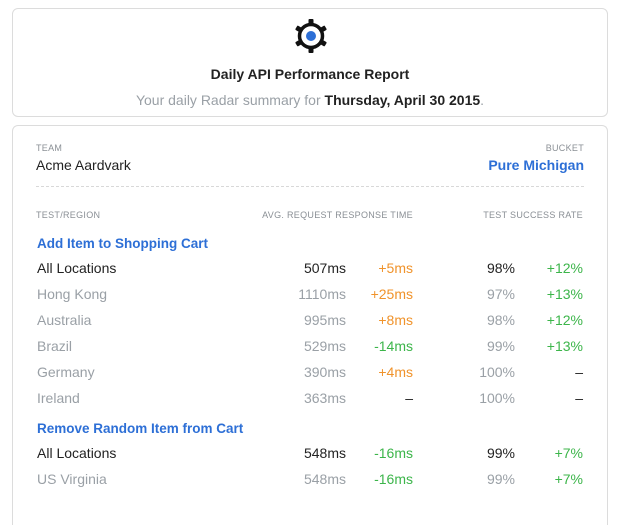 The image size is (623, 525). I want to click on test-group-title: Remove Random Item from Cart, so click(140, 428).